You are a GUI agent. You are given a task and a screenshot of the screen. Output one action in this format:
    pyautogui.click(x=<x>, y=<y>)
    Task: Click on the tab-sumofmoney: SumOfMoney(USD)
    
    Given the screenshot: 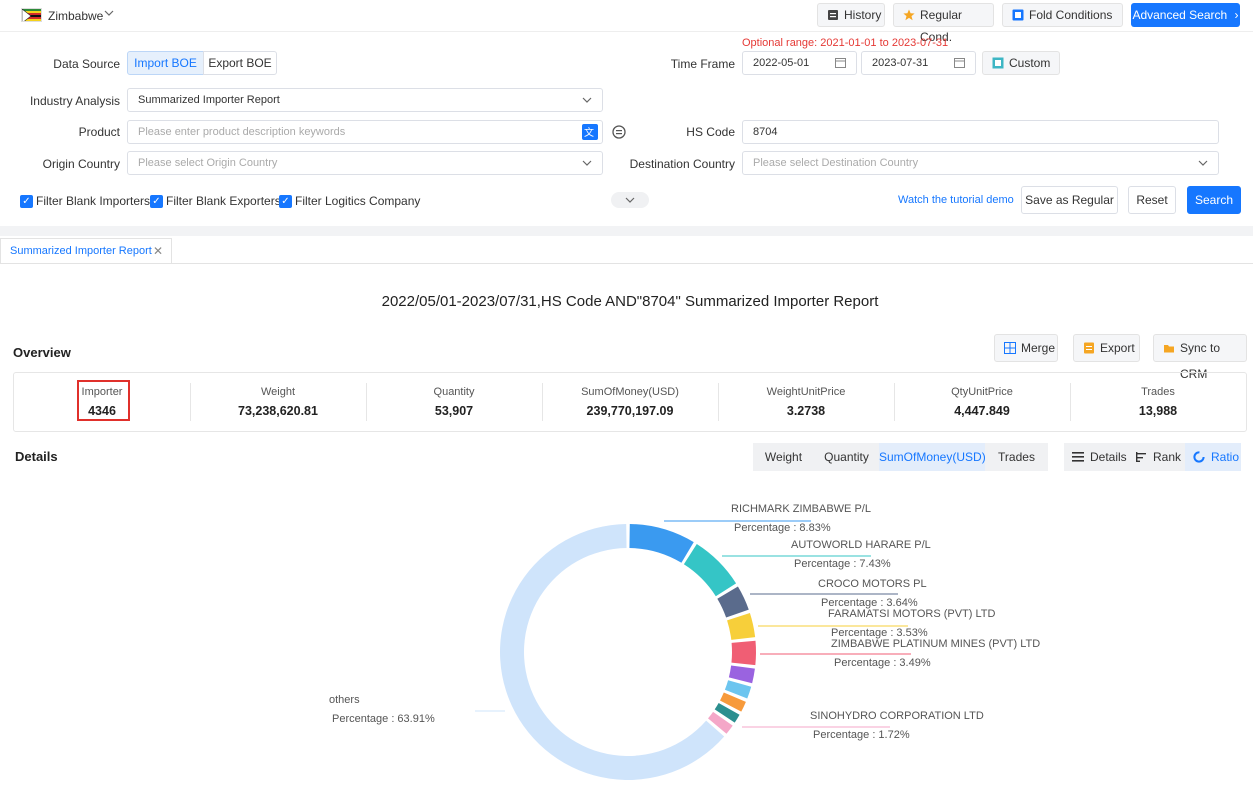 What is the action you would take?
    pyautogui.click(x=932, y=457)
    